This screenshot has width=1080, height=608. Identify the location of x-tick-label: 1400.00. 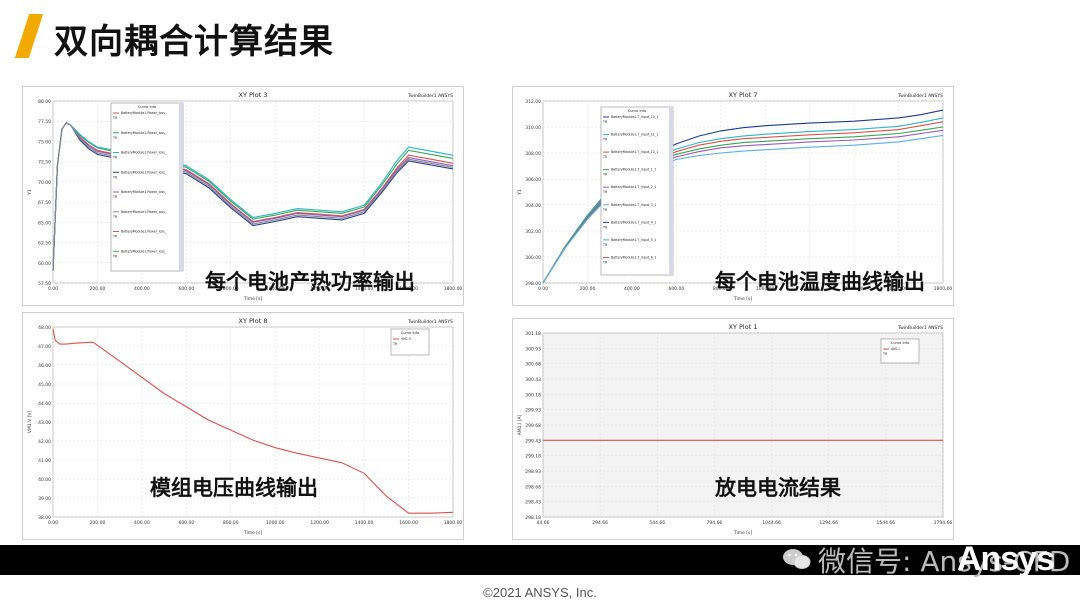
(364, 523).